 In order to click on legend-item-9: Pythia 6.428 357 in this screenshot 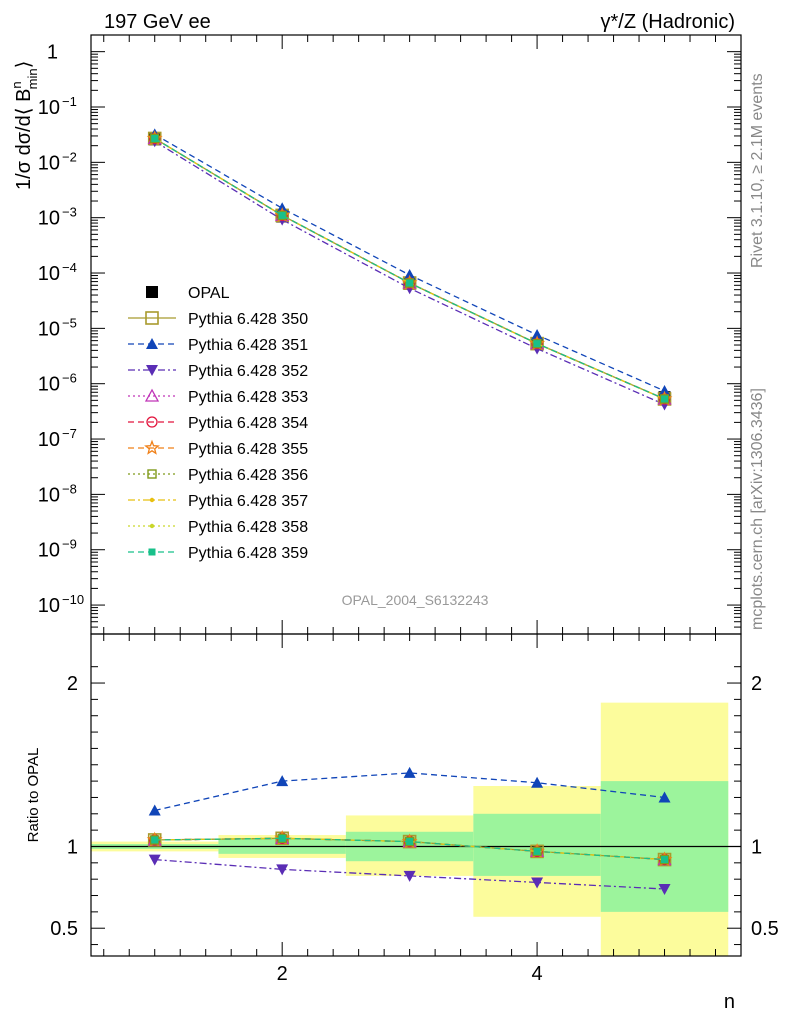, I will do `click(218, 501)`.